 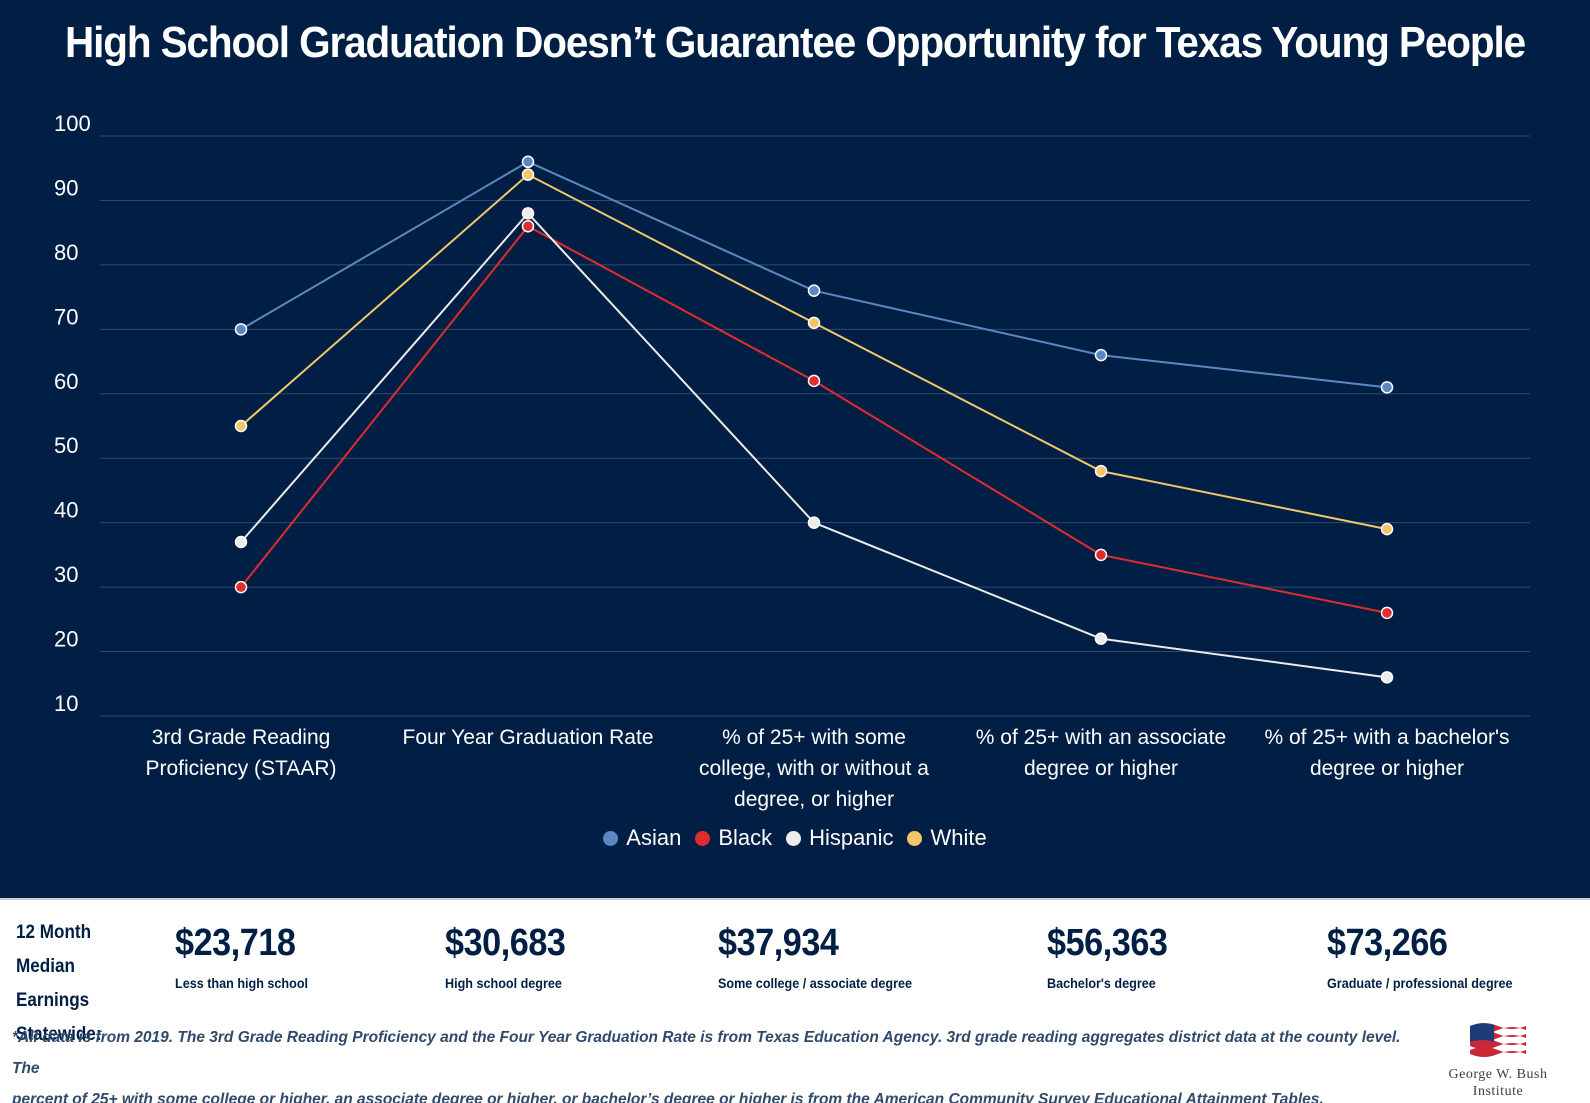 What do you see at coordinates (851, 837) in the screenshot?
I see `legend-label: Hispanic` at bounding box center [851, 837].